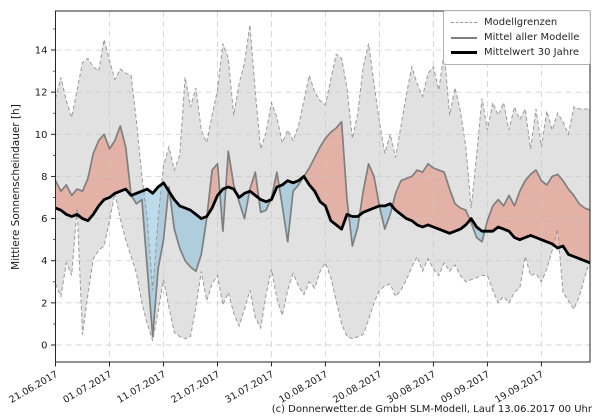 The height and width of the screenshot is (420, 600). What do you see at coordinates (44, 346) in the screenshot?
I see `y-tick-label: 0` at bounding box center [44, 346].